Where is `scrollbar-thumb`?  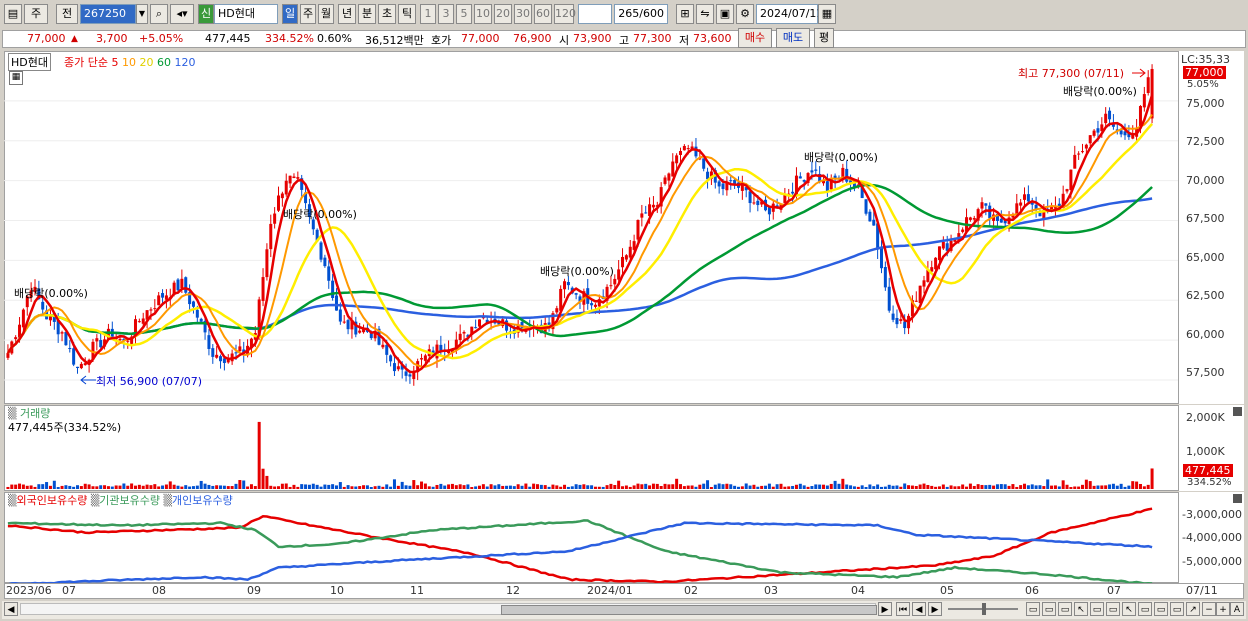
scrollbar-thumb is located at coordinates (689, 610).